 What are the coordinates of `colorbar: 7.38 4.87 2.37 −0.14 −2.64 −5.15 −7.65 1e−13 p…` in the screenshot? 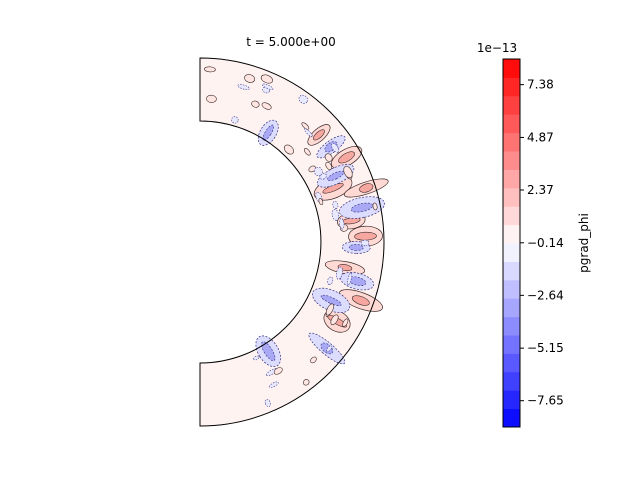 It's located at (534, 234).